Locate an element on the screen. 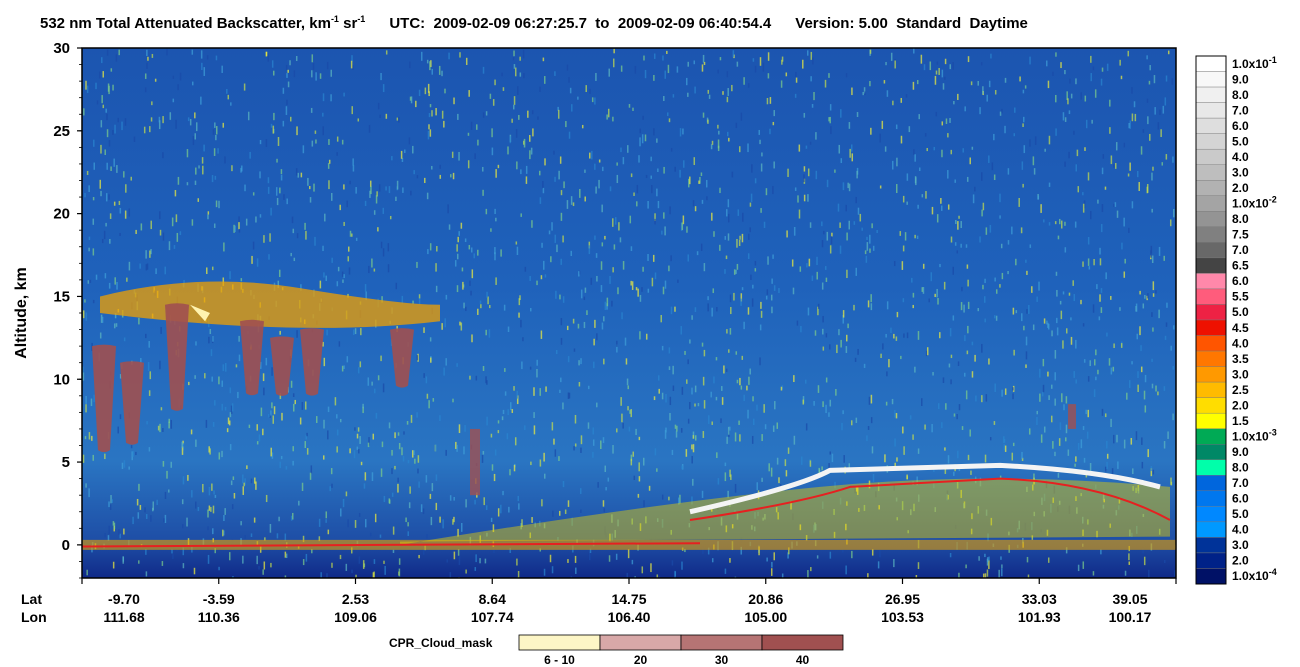 This screenshot has width=1300, height=667. y-tick-label: 10 is located at coordinates (61, 379).